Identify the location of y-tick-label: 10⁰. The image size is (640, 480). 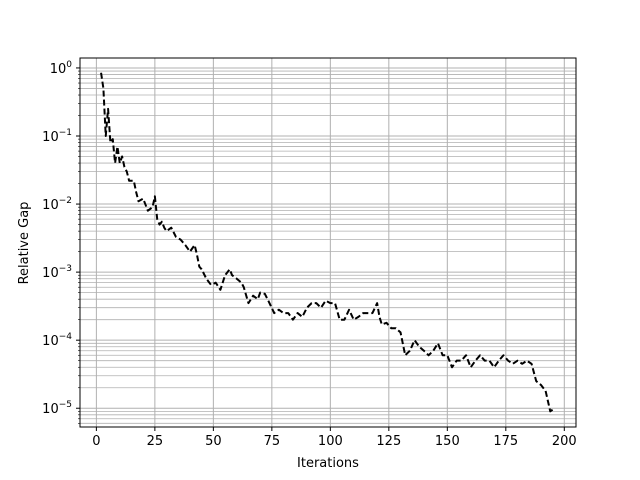
(61, 68).